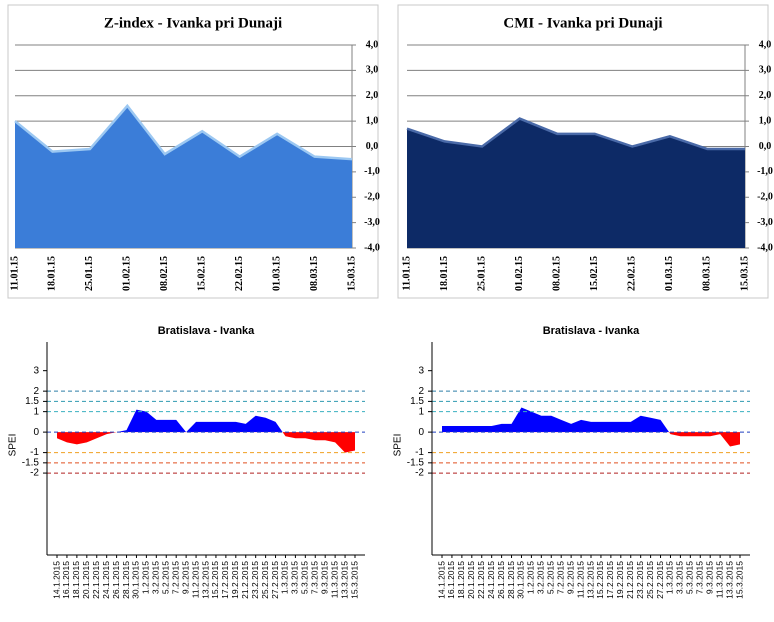 This screenshot has height=622, width=774. What do you see at coordinates (501, 580) in the screenshot?
I see `x-tick-label: 26.1.2015` at bounding box center [501, 580].